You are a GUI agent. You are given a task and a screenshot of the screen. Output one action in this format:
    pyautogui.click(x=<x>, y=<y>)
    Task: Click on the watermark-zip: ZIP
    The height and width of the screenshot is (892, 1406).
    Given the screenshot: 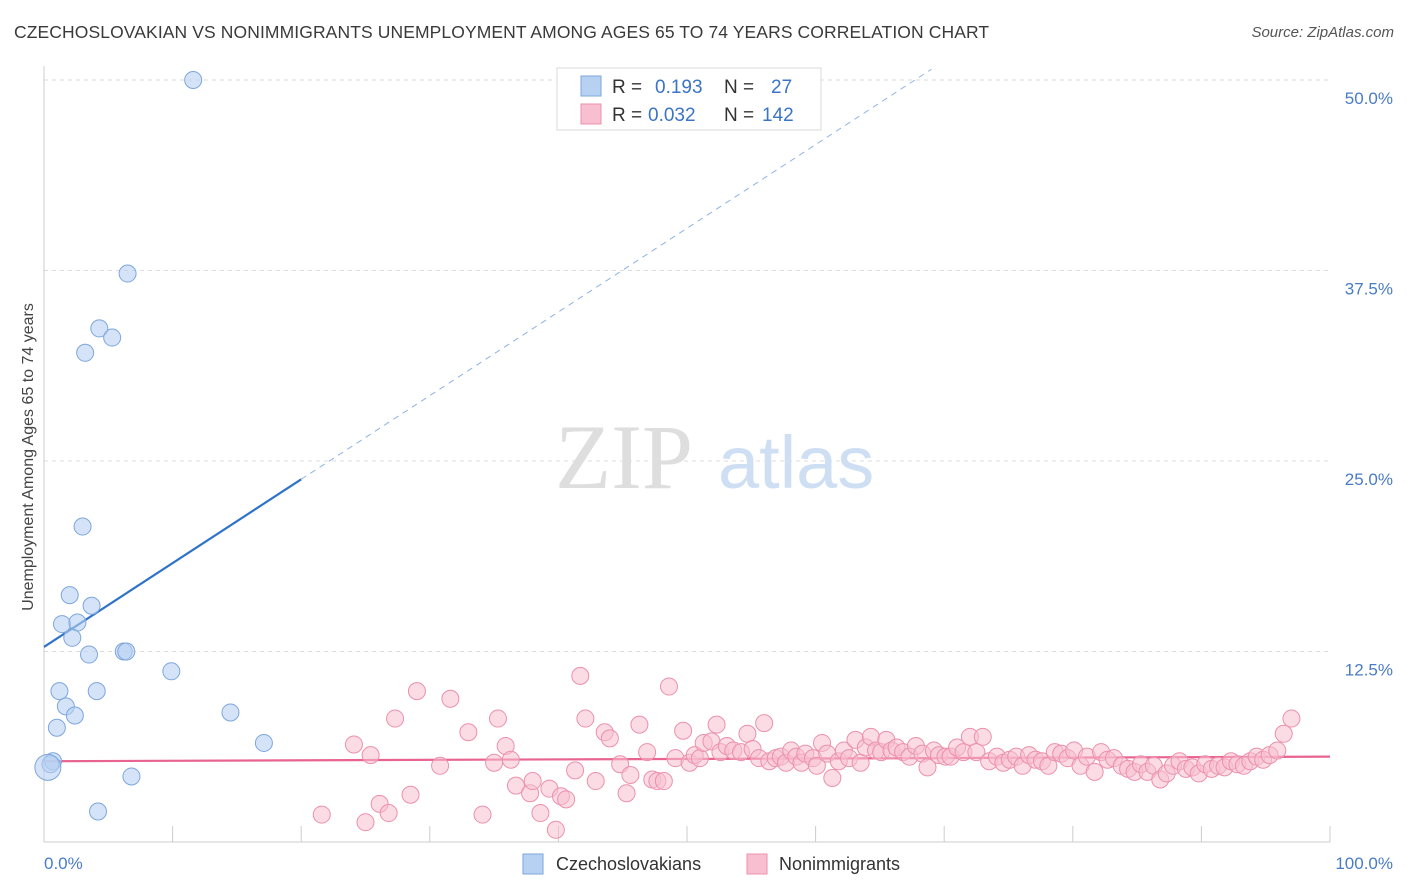 What is the action you would take?
    pyautogui.click(x=624, y=457)
    